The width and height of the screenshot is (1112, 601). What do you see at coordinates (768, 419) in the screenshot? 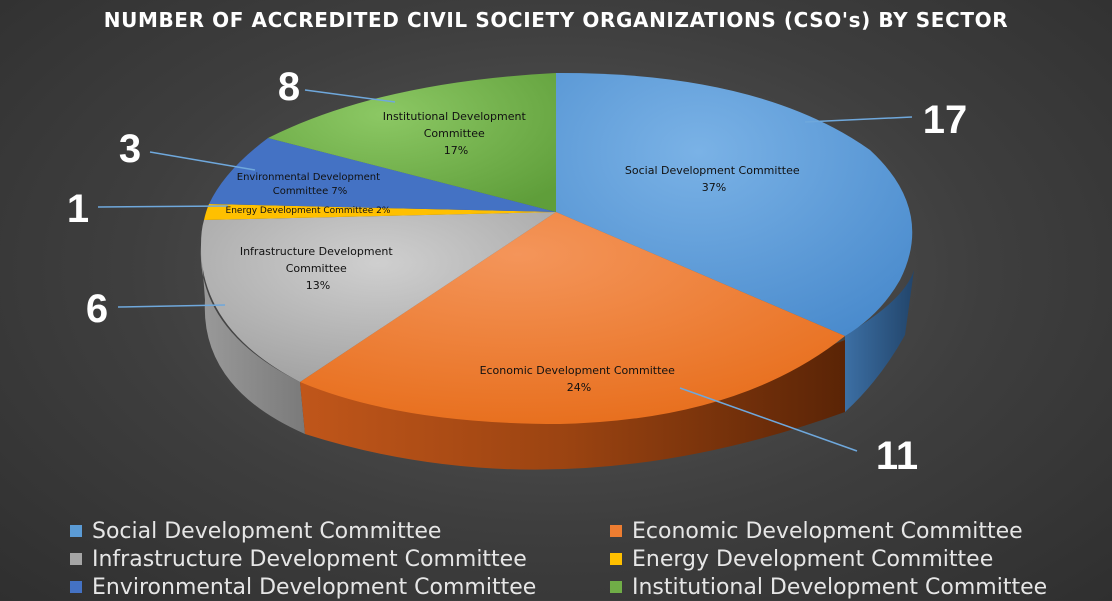
I see `callout-line-economic` at bounding box center [768, 419].